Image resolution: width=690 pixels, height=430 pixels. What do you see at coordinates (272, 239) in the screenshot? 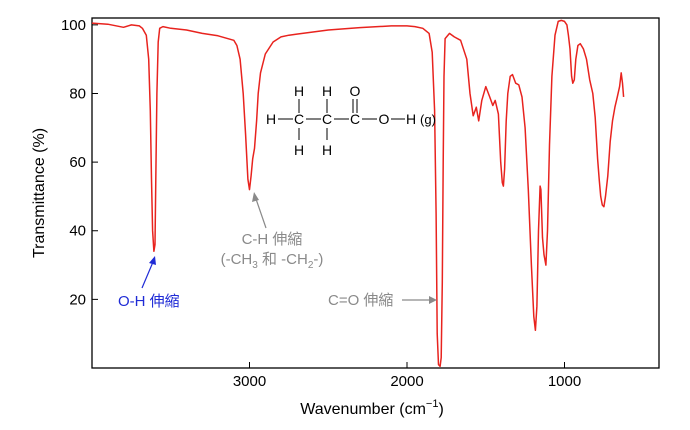
I see `ch-label-line1: C-H 伸縮` at bounding box center [272, 239].